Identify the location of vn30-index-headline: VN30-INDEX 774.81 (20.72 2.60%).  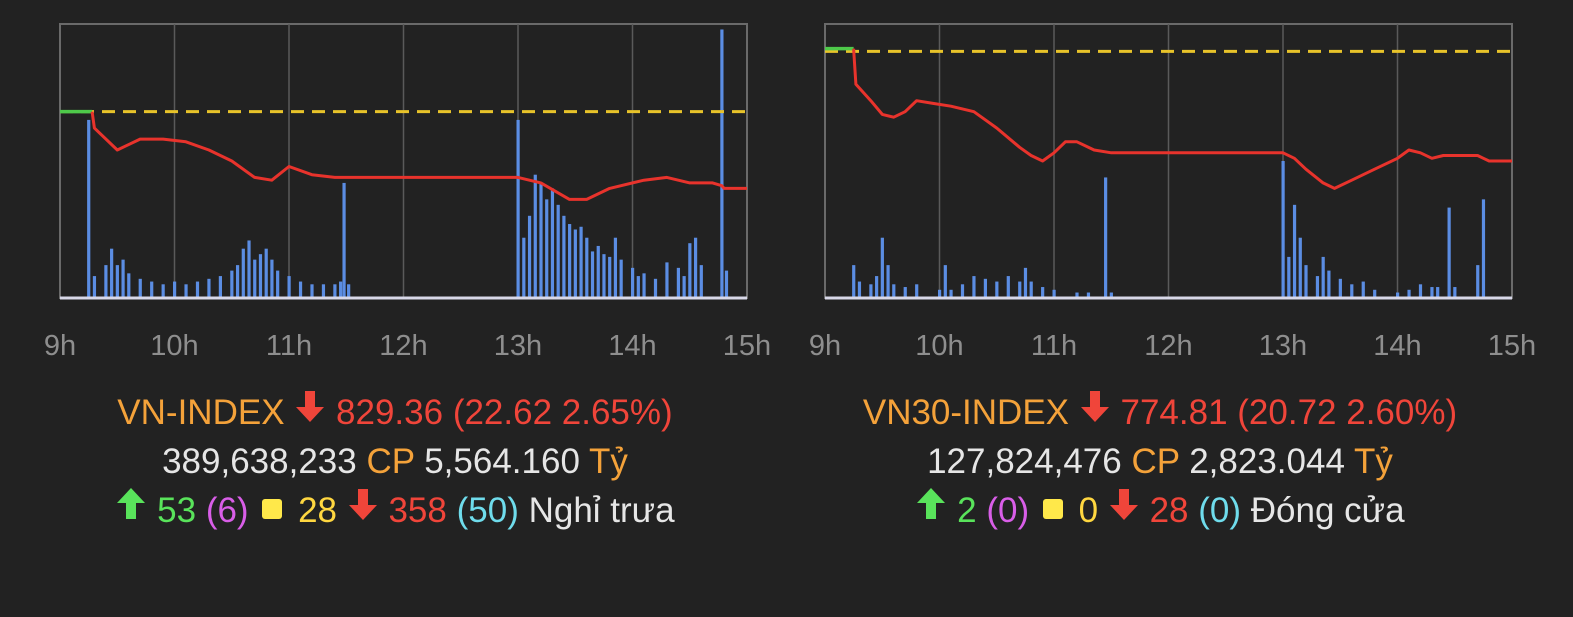
(1160, 413).